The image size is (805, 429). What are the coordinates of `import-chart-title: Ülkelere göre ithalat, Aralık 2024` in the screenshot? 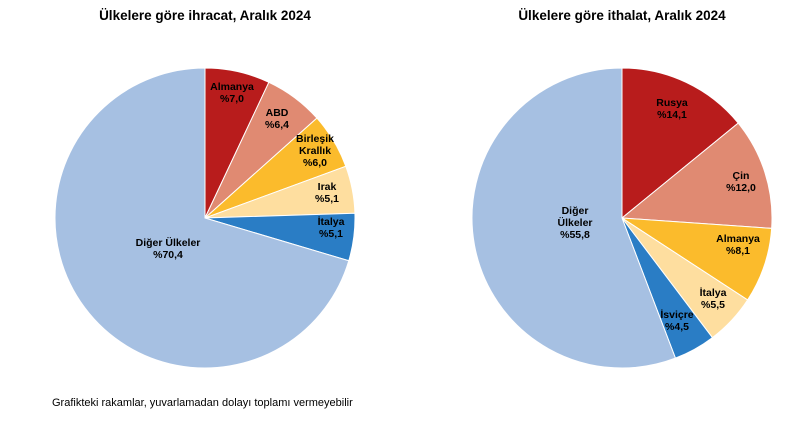 It's located at (622, 15).